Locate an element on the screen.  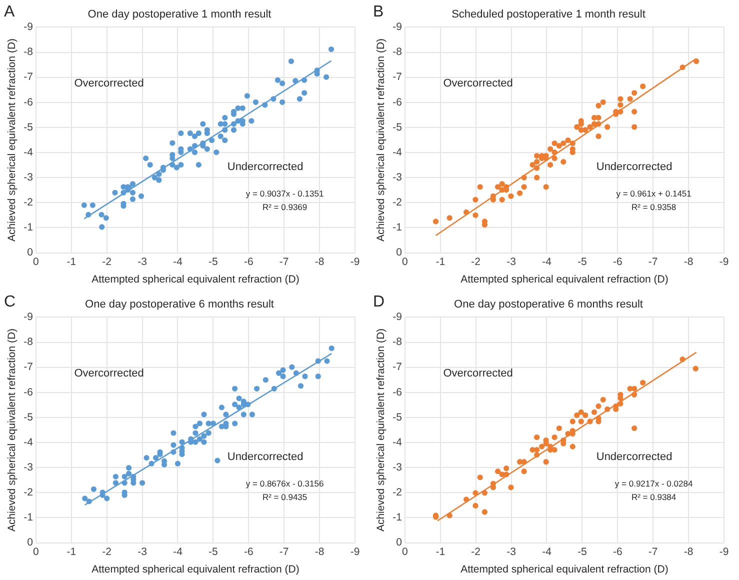
annotation: y = 0.9037x - 0.1351 is located at coordinates (285, 193).